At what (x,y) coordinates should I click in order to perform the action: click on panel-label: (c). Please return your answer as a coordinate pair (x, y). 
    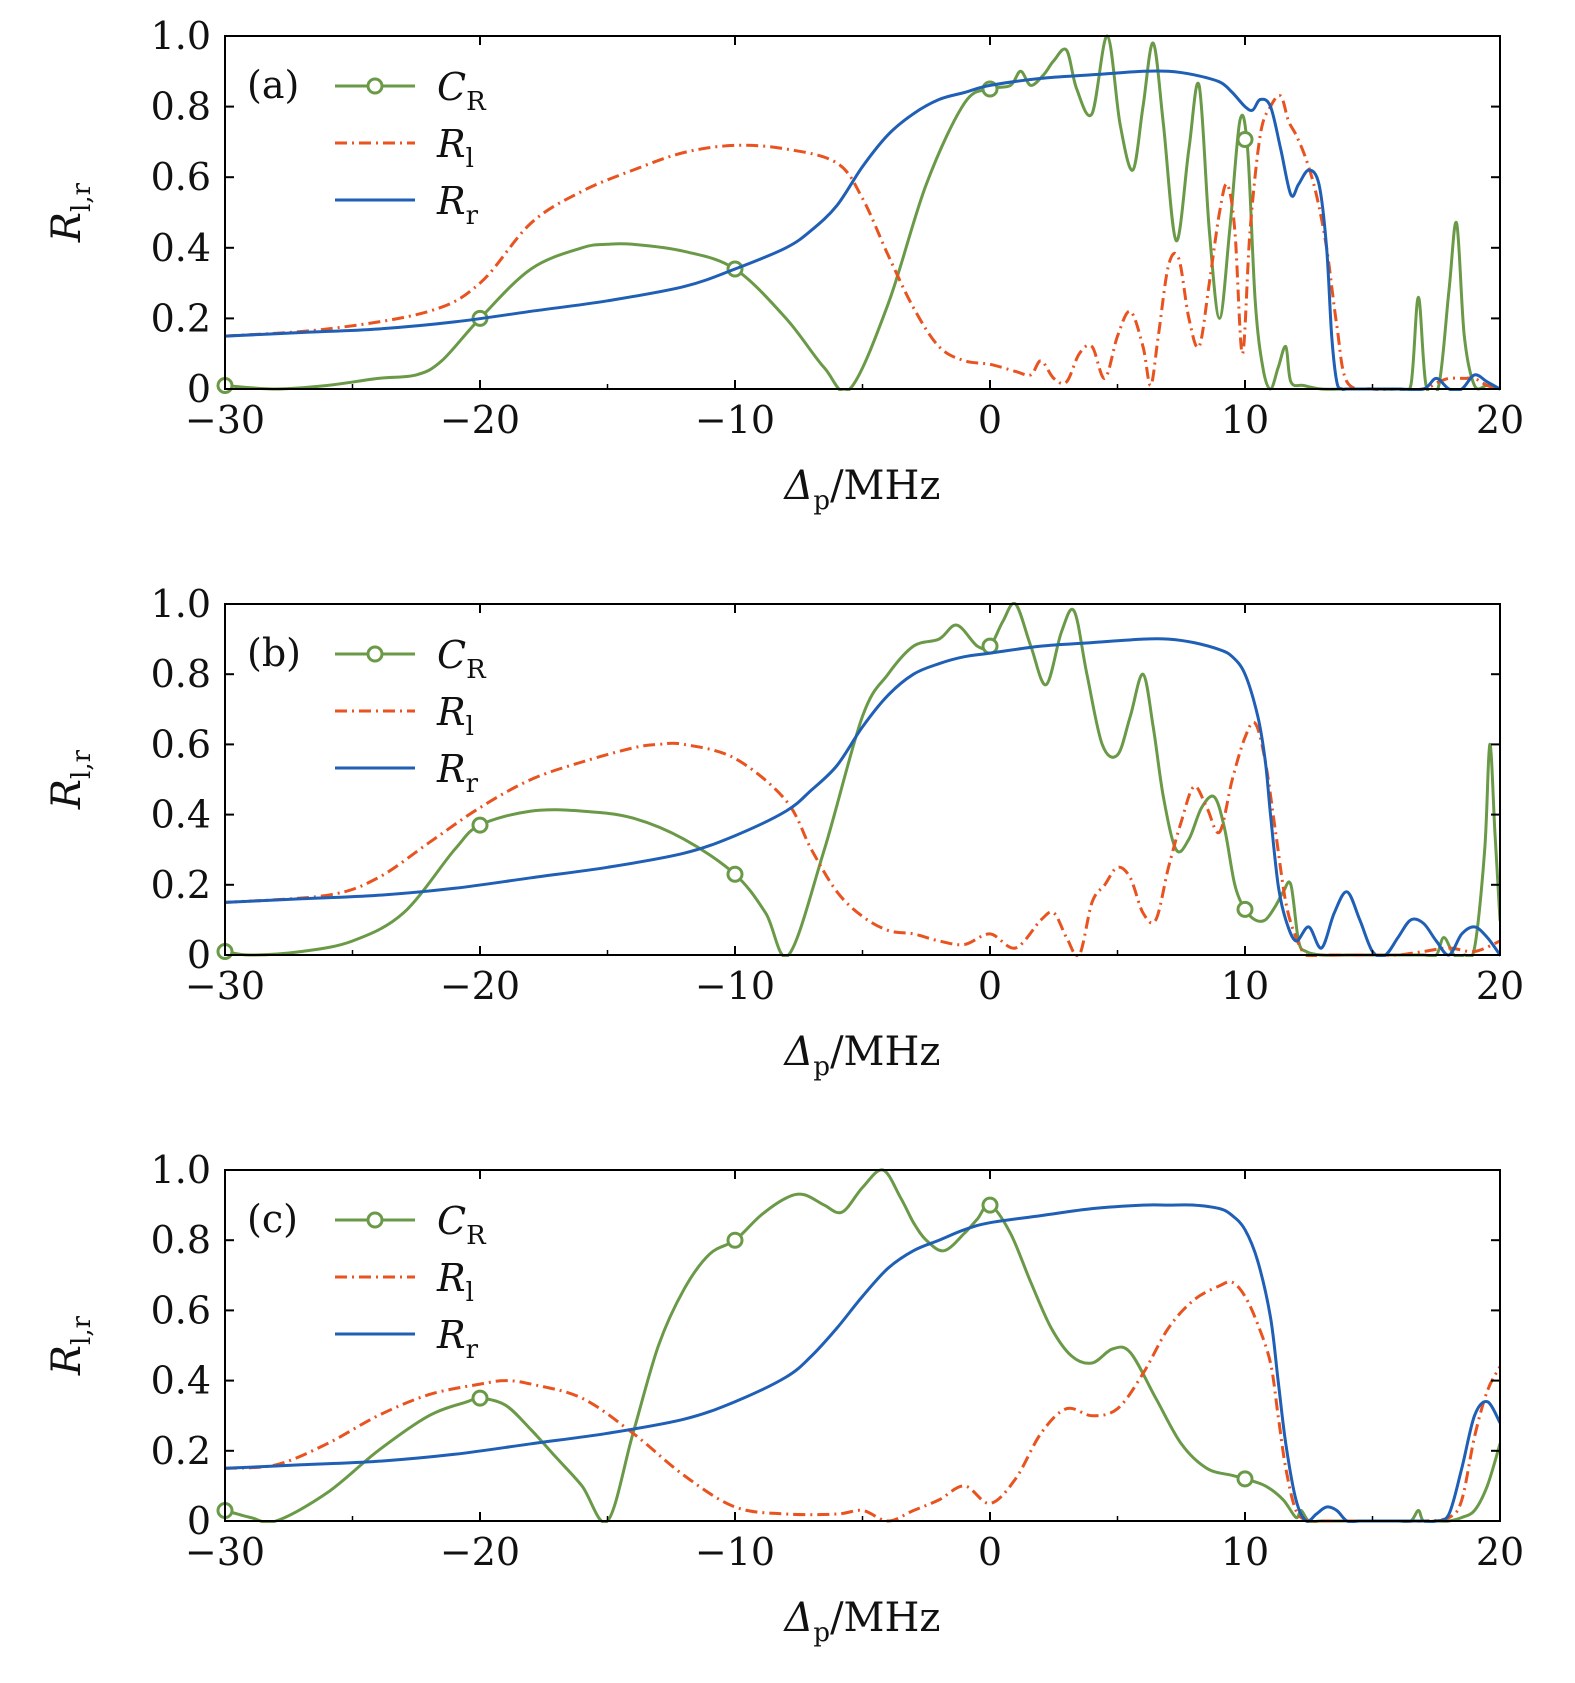
    Looking at the image, I should click on (272, 1219).